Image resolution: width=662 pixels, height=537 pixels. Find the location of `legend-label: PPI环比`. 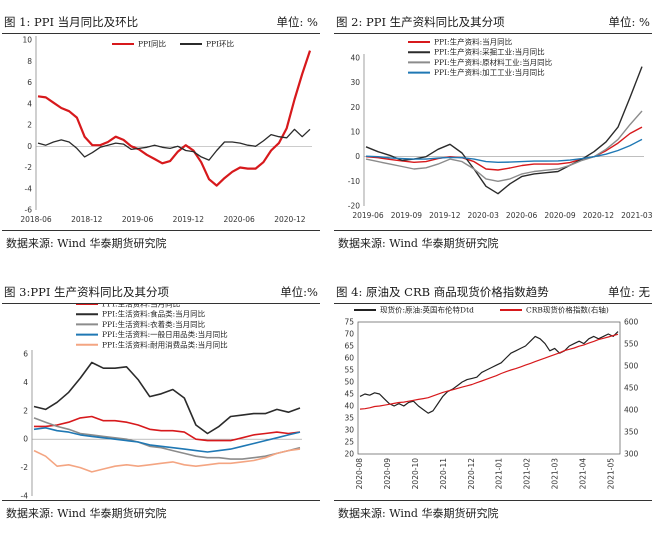

legend-label: PPI环比 is located at coordinates (220, 44).